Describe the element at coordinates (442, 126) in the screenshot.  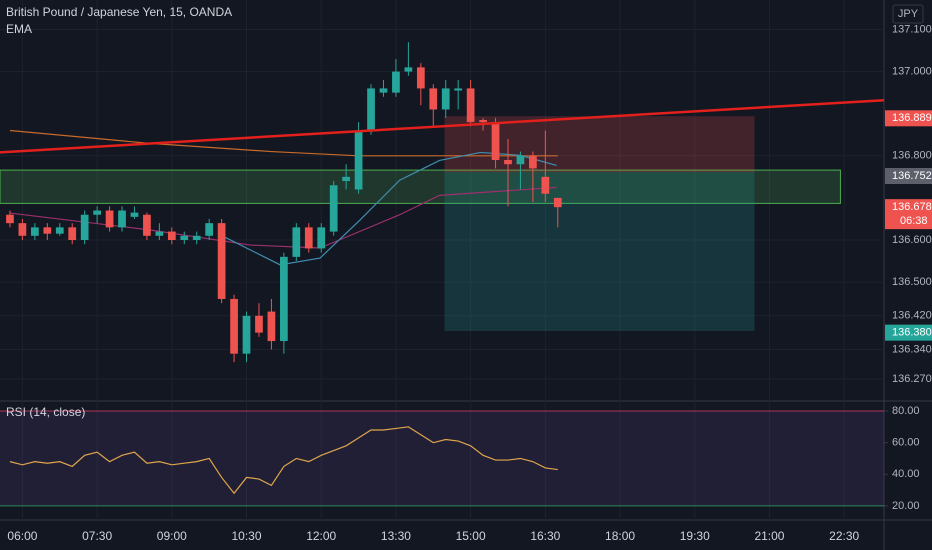
I see `trendline` at that location.